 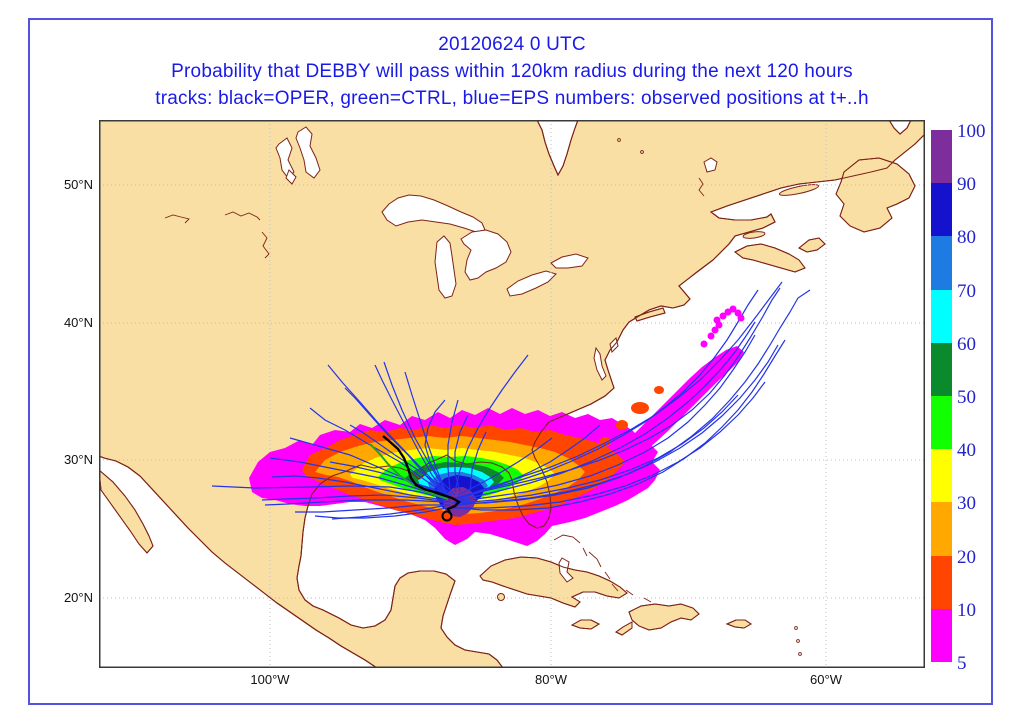 I want to click on colorbar-tick-label: 30, so click(x=966, y=504).